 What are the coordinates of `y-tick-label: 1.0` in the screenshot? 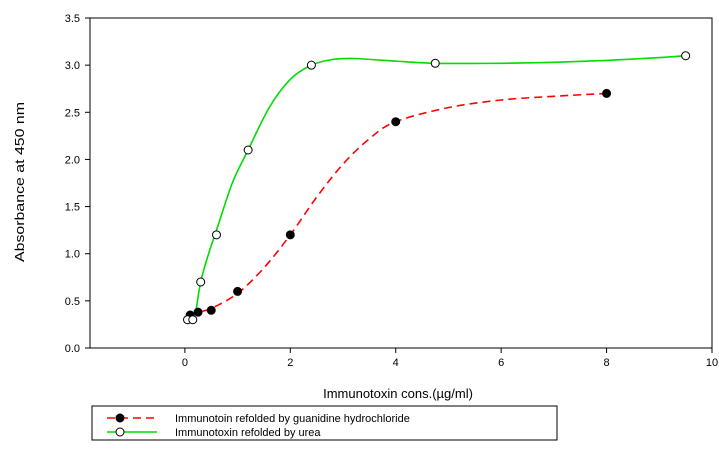 It's located at (72, 255).